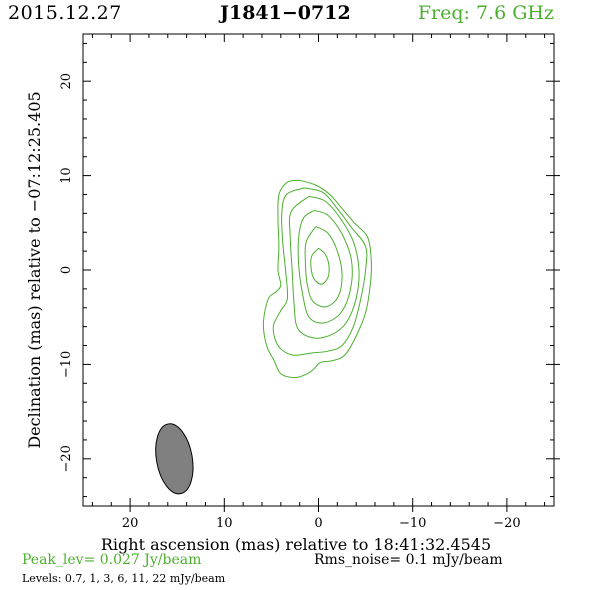  I want to click on source-name: J1841−0712, so click(285, 13).